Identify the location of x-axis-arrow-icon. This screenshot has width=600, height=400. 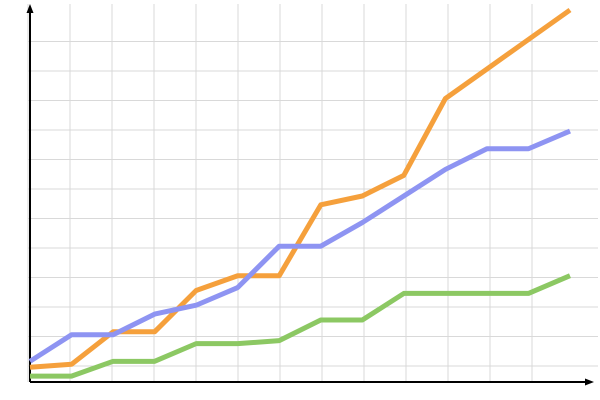
(589, 382).